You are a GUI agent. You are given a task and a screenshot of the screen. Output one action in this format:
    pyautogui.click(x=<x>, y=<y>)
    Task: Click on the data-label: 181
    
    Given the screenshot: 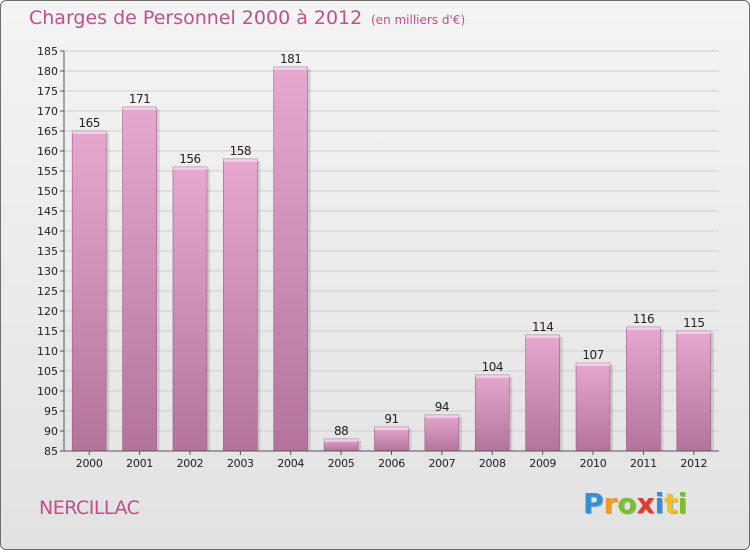 What is the action you would take?
    pyautogui.click(x=290, y=59)
    